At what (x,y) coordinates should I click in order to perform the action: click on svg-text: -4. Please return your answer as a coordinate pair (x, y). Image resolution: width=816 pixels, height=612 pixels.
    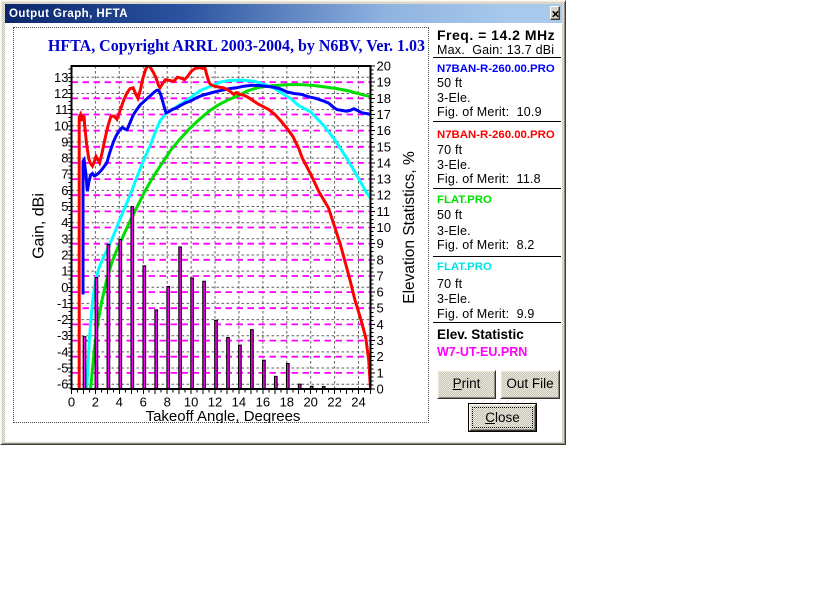
    Looking at the image, I should click on (63, 351).